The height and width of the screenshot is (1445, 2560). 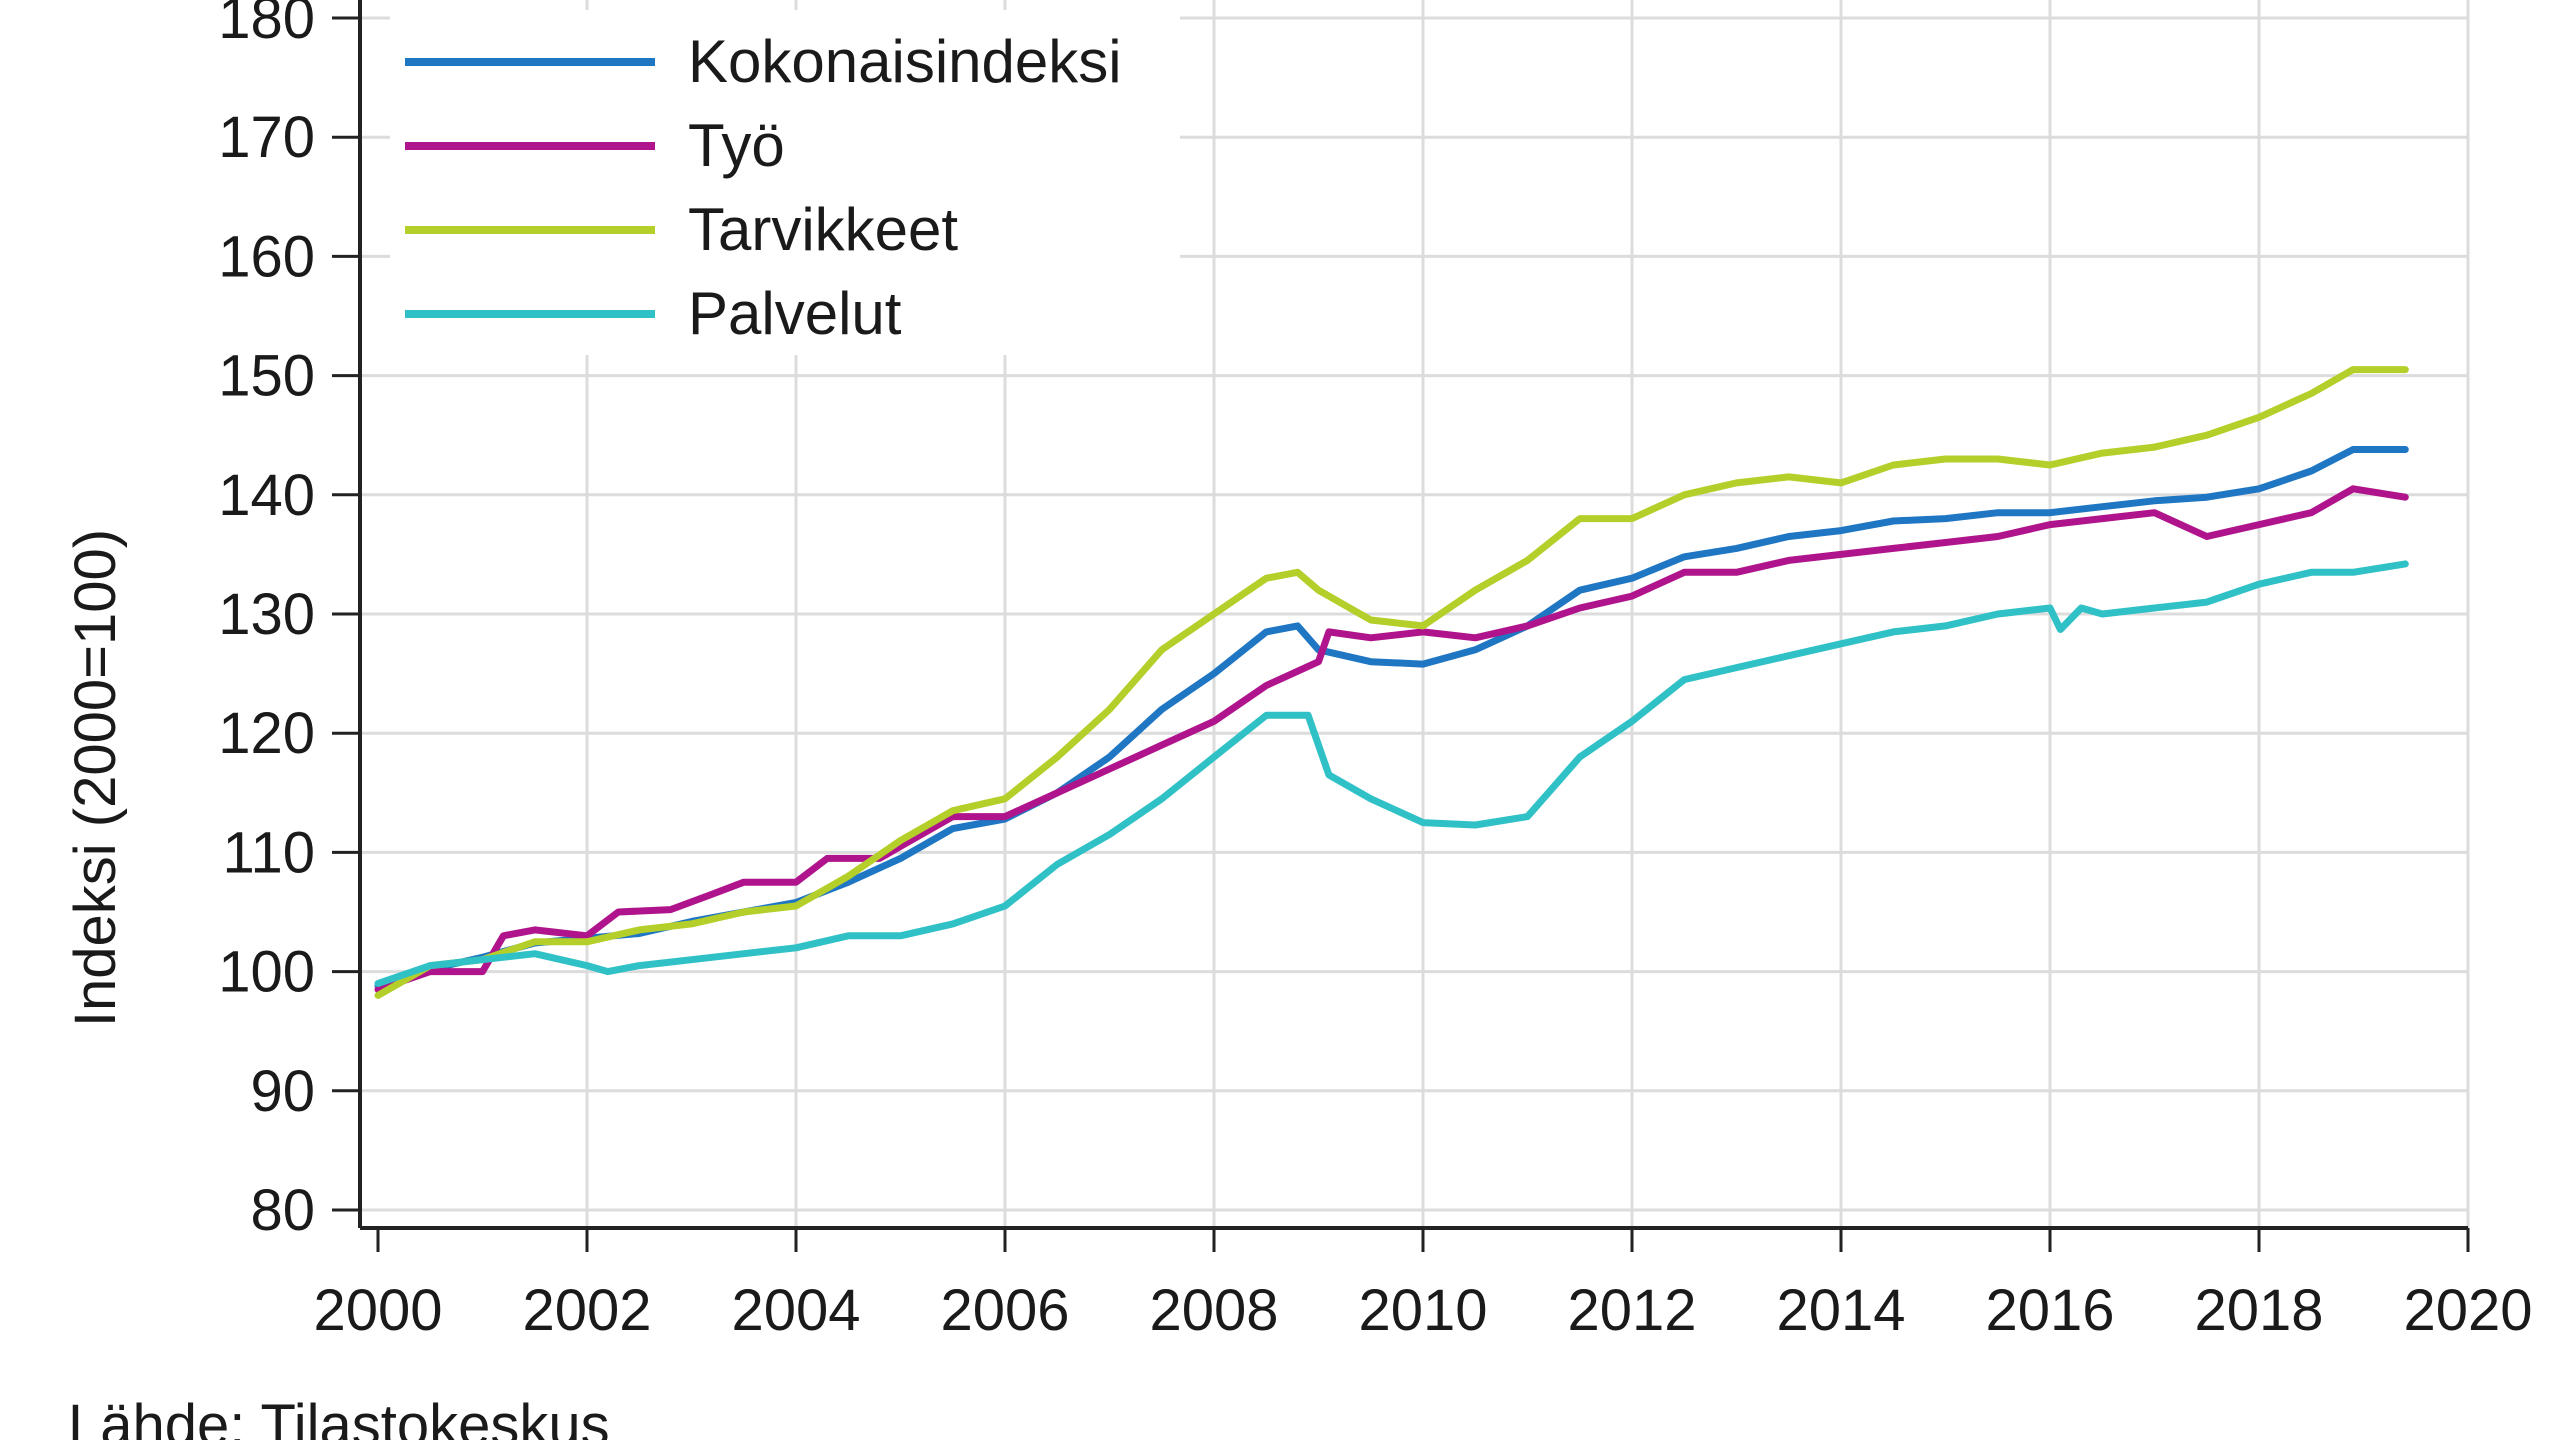 I want to click on x-tick-label: 2000, so click(x=377, y=1310).